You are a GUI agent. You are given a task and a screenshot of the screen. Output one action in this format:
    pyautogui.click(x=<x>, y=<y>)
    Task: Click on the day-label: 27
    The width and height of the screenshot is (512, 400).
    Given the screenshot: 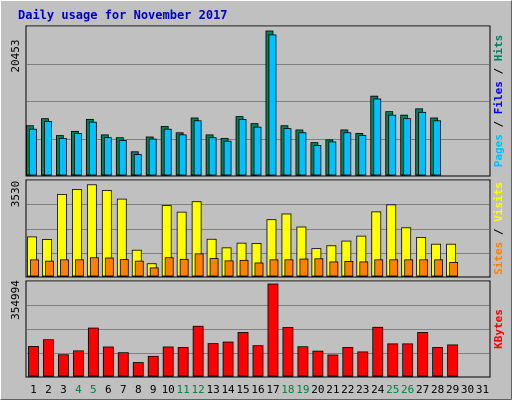 What is the action you would take?
    pyautogui.click(x=422, y=389)
    